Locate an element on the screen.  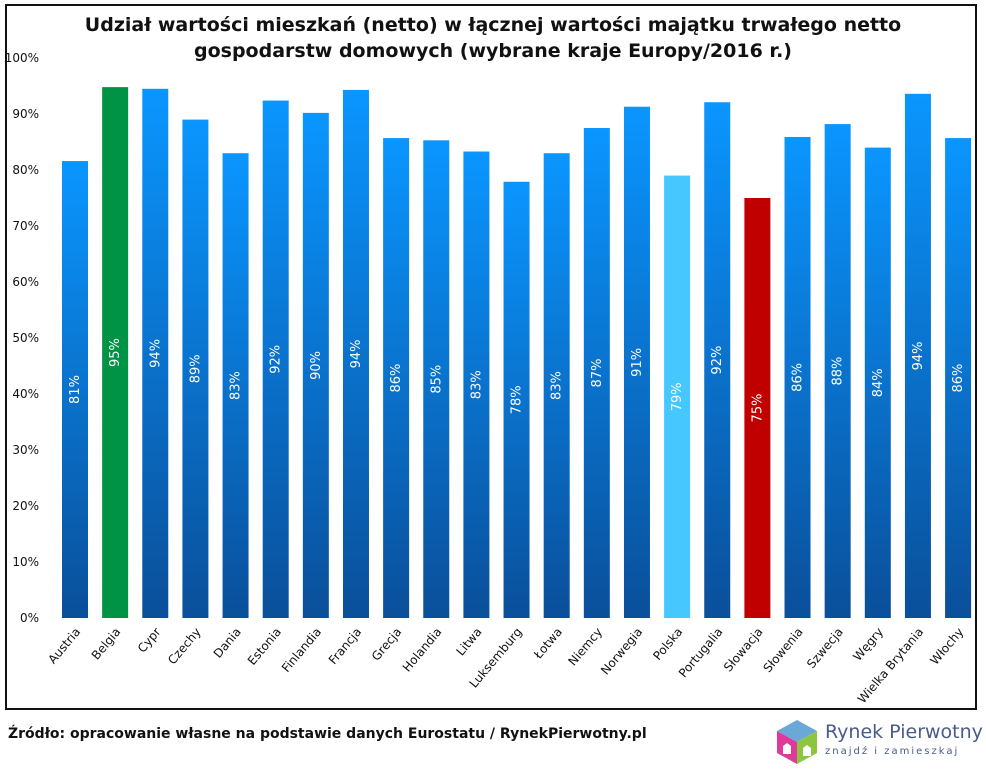
x-tick-label: Finlandia is located at coordinates (301, 650).